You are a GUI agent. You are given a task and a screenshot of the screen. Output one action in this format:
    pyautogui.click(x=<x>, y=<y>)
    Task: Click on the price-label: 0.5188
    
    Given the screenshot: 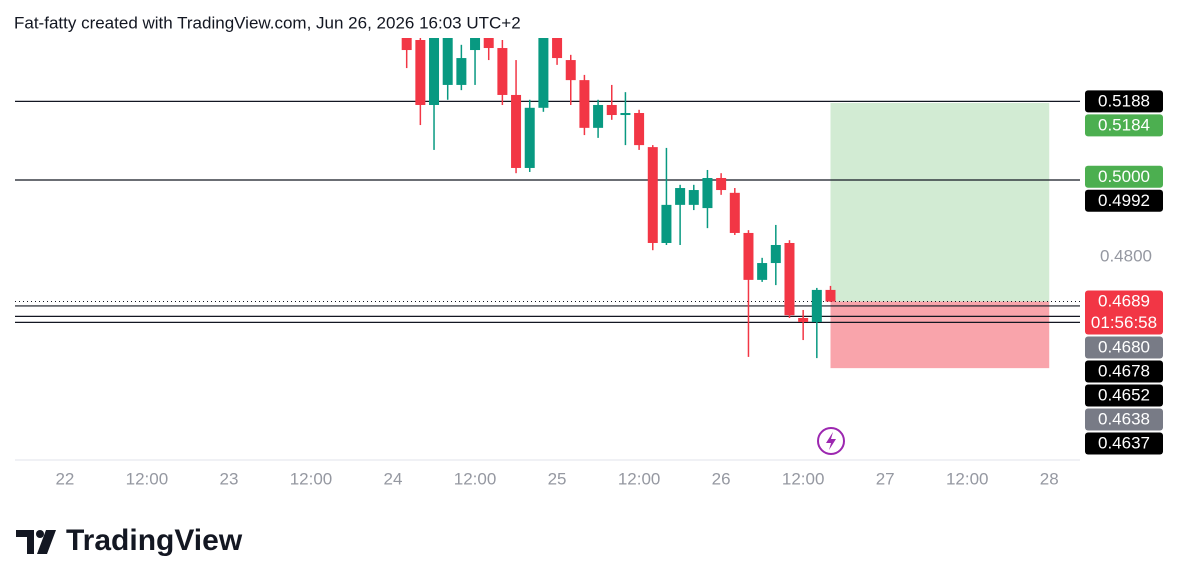 What is the action you would take?
    pyautogui.click(x=1124, y=100)
    